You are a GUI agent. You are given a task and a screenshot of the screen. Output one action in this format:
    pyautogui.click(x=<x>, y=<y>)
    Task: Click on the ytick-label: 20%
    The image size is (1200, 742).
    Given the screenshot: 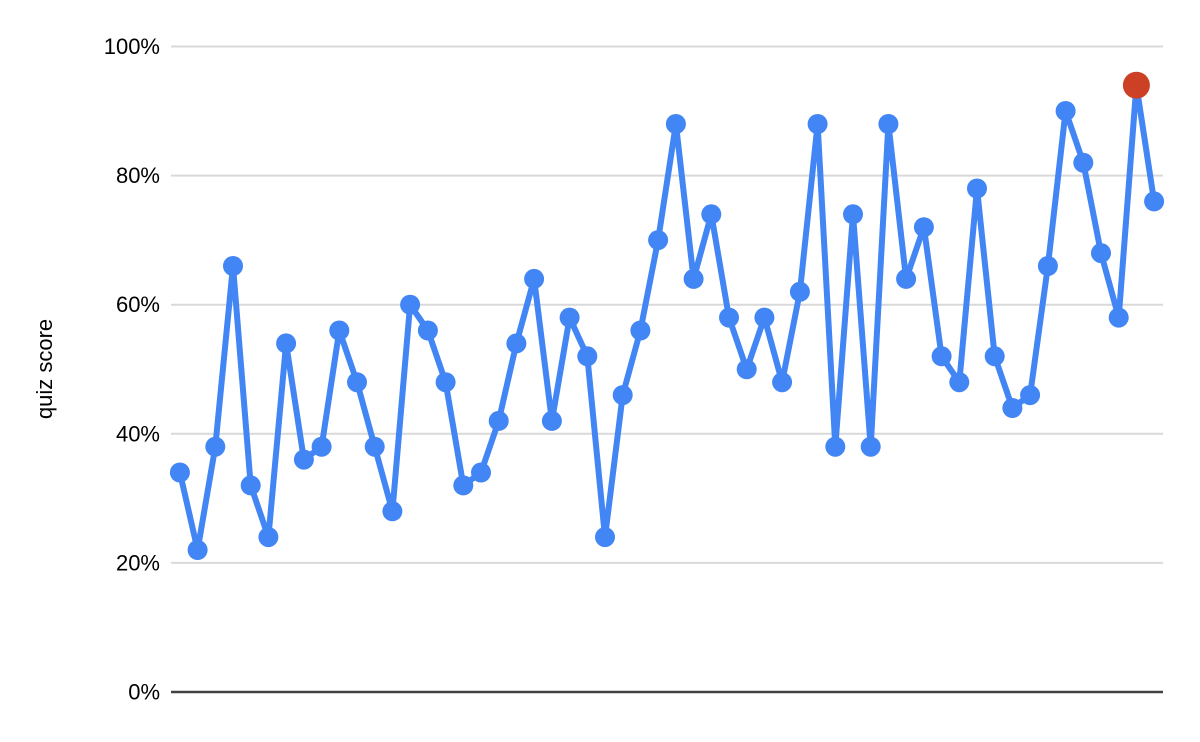 What is the action you would take?
    pyautogui.click(x=138, y=562)
    